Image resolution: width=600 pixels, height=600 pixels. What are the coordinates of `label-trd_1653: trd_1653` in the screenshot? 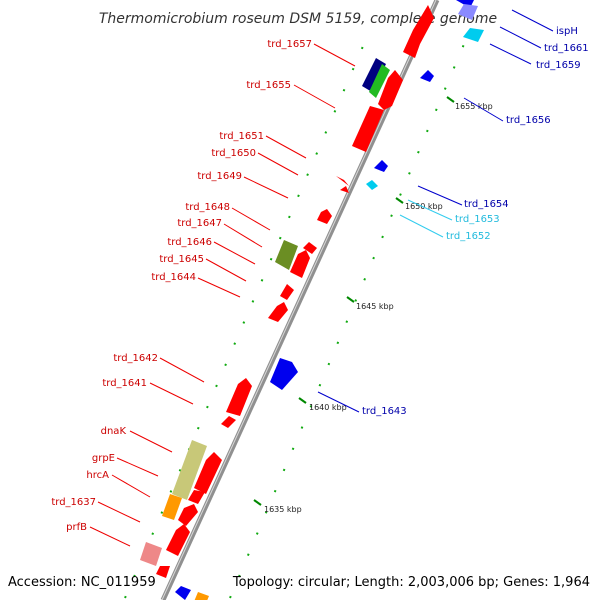 It's located at (477, 219).